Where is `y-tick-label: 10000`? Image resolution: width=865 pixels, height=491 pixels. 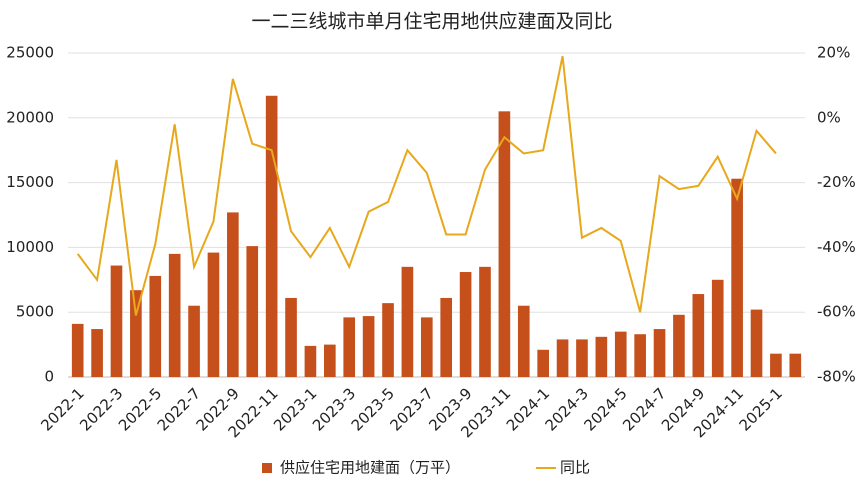
y-tick-label: 10000 is located at coordinates (30, 247).